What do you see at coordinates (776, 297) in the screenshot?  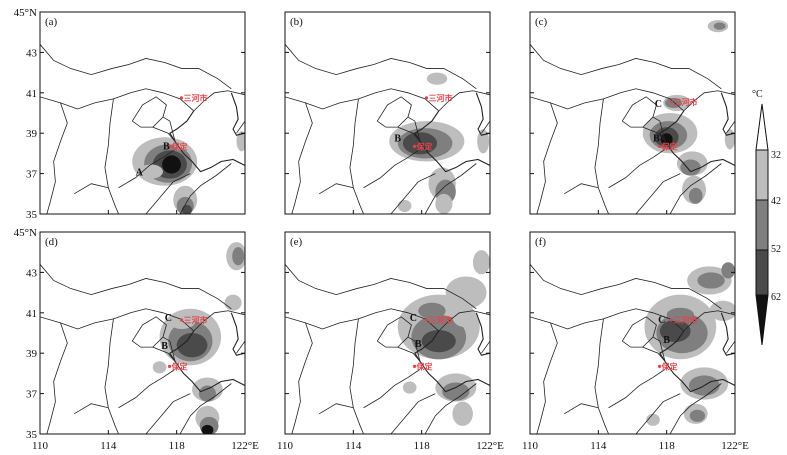 I see `colorbar-level-62: 62` at bounding box center [776, 297].